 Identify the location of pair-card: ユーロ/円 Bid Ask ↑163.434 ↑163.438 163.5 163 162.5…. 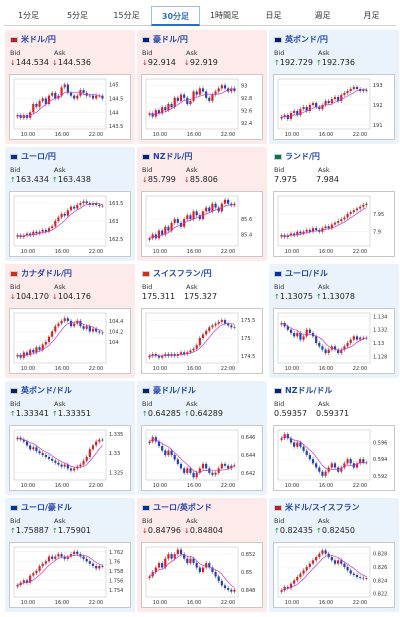
(70, 204).